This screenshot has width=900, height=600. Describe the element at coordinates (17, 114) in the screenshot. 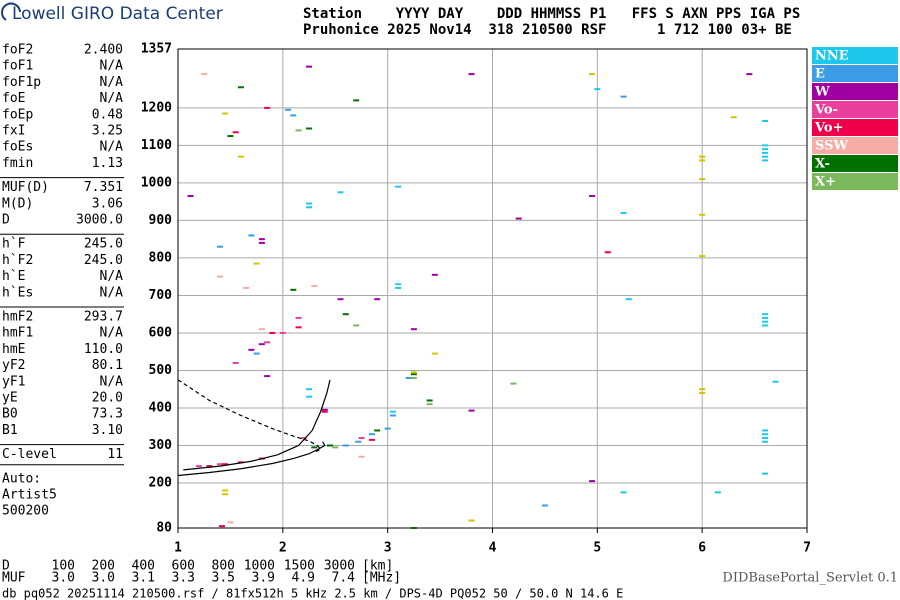

I see `param-name: foEp` at that location.